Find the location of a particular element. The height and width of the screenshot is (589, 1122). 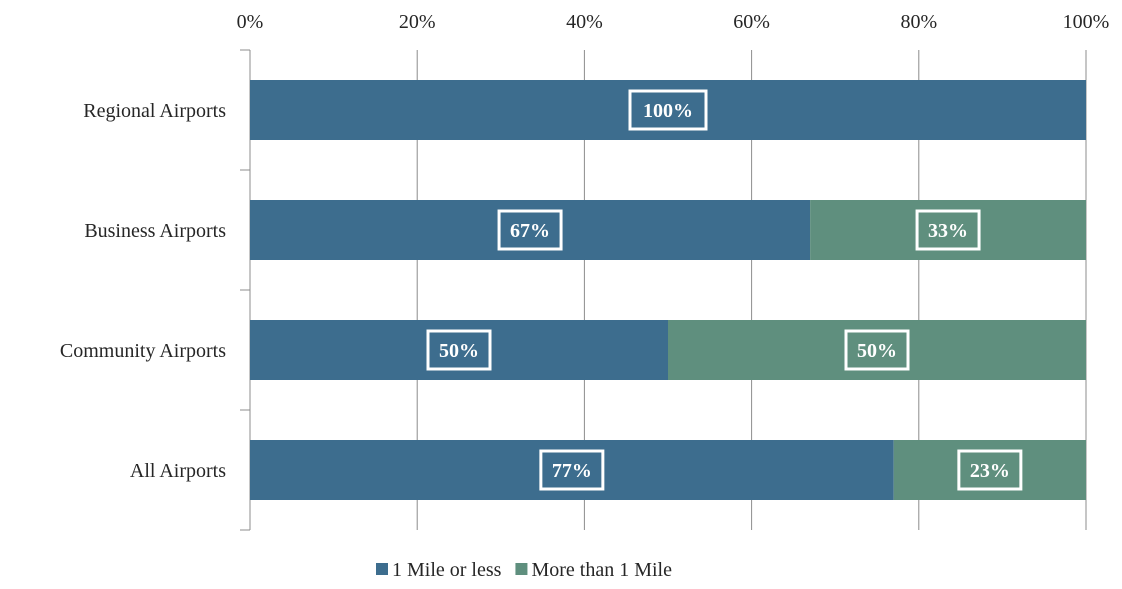

data-label: 23% is located at coordinates (990, 471).